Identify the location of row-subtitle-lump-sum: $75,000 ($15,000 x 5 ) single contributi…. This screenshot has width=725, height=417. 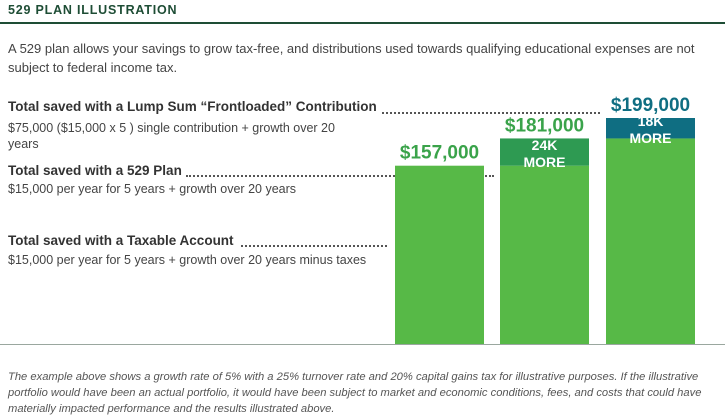
(171, 136).